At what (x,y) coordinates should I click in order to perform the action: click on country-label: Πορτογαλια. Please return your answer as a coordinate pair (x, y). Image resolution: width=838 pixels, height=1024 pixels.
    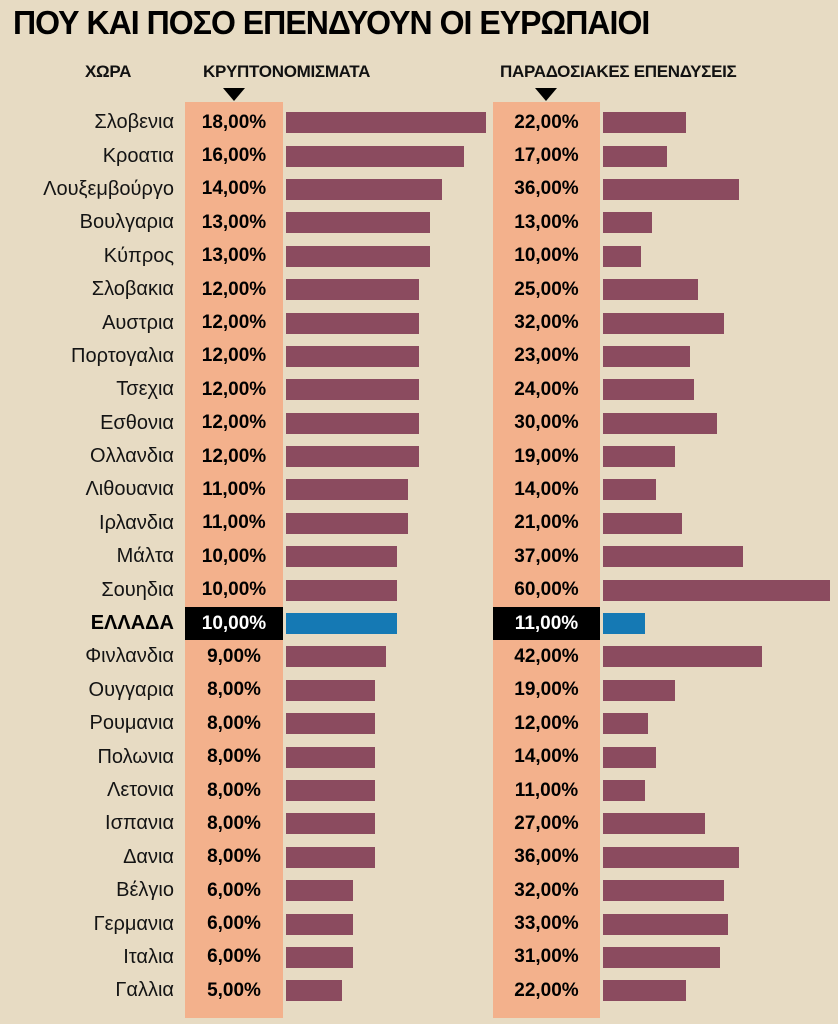
    Looking at the image, I should click on (122, 355).